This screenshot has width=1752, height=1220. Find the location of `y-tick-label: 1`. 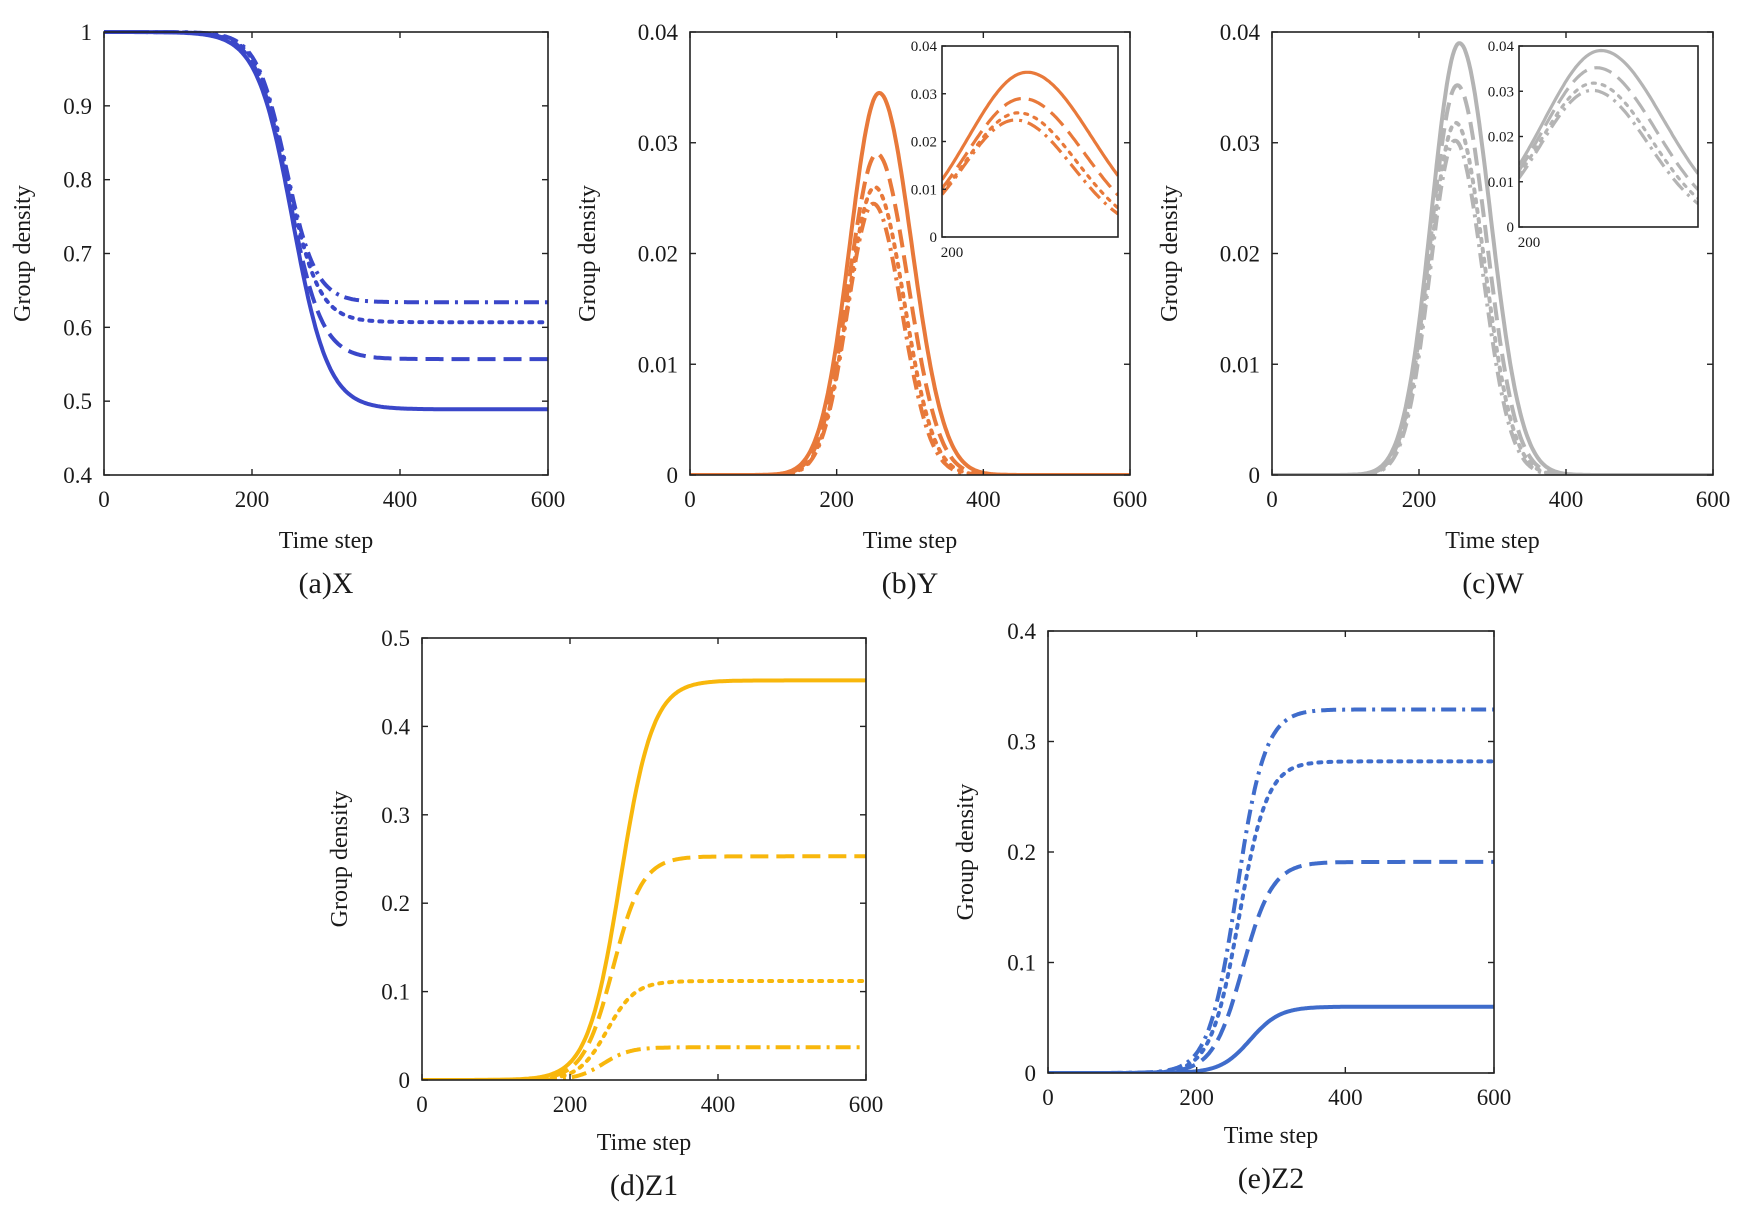

y-tick-label: 1 is located at coordinates (87, 32).